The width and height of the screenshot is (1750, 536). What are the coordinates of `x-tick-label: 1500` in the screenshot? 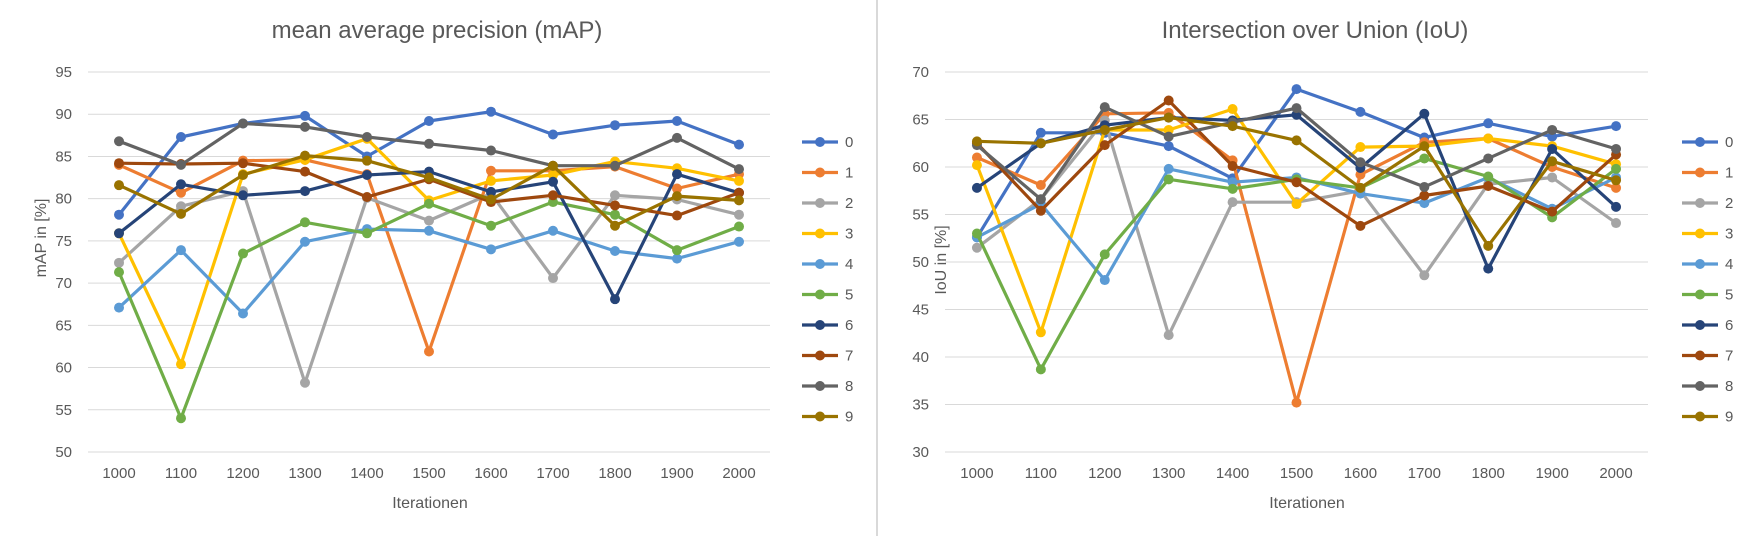 It's located at (428, 473).